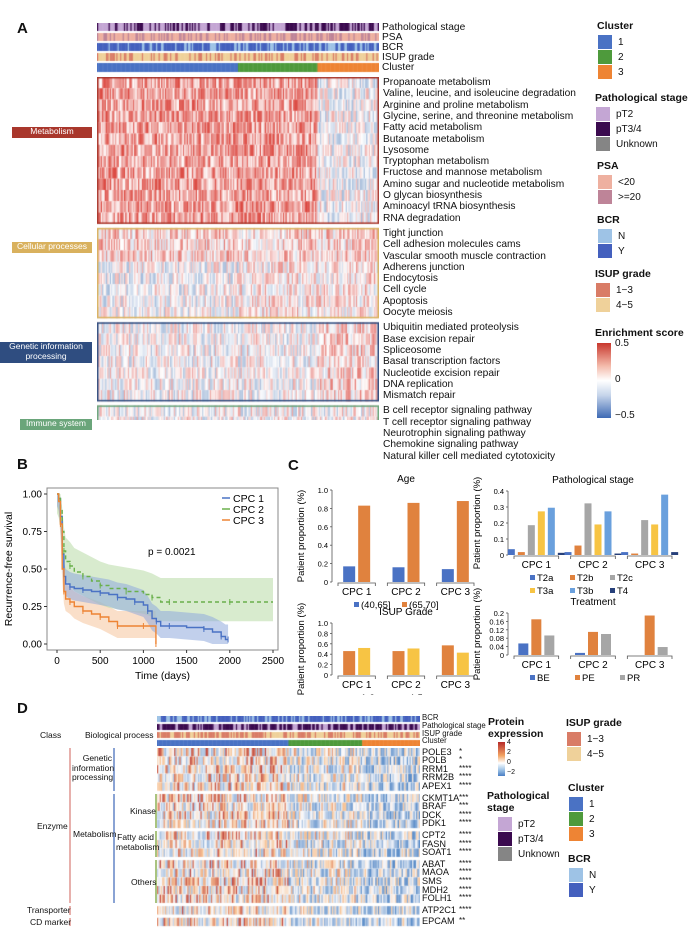  I want to click on legend-item-isup: 4−5, so click(614, 305).